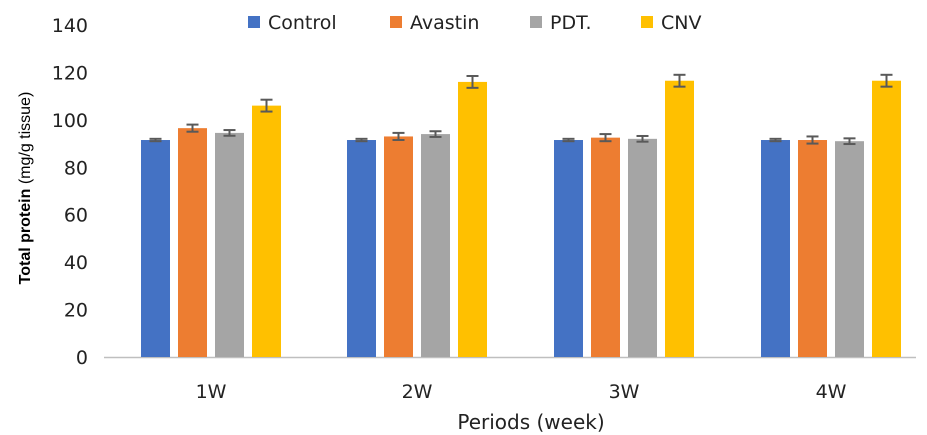 The width and height of the screenshot is (927, 435). What do you see at coordinates (266, 231) in the screenshot?
I see `bar-cnv-1w` at bounding box center [266, 231].